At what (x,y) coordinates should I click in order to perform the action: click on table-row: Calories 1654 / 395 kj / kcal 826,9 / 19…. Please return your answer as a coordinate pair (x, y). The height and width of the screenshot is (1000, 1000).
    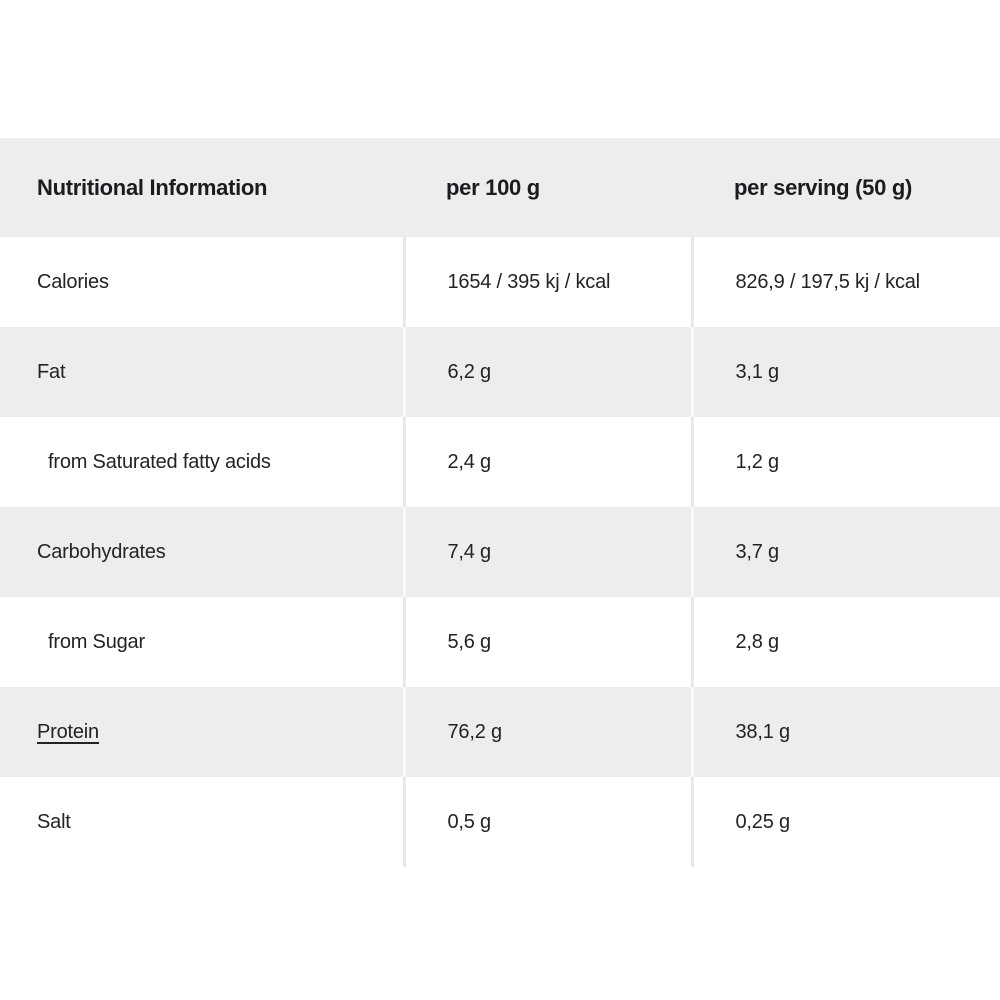
    Looking at the image, I should click on (500, 282).